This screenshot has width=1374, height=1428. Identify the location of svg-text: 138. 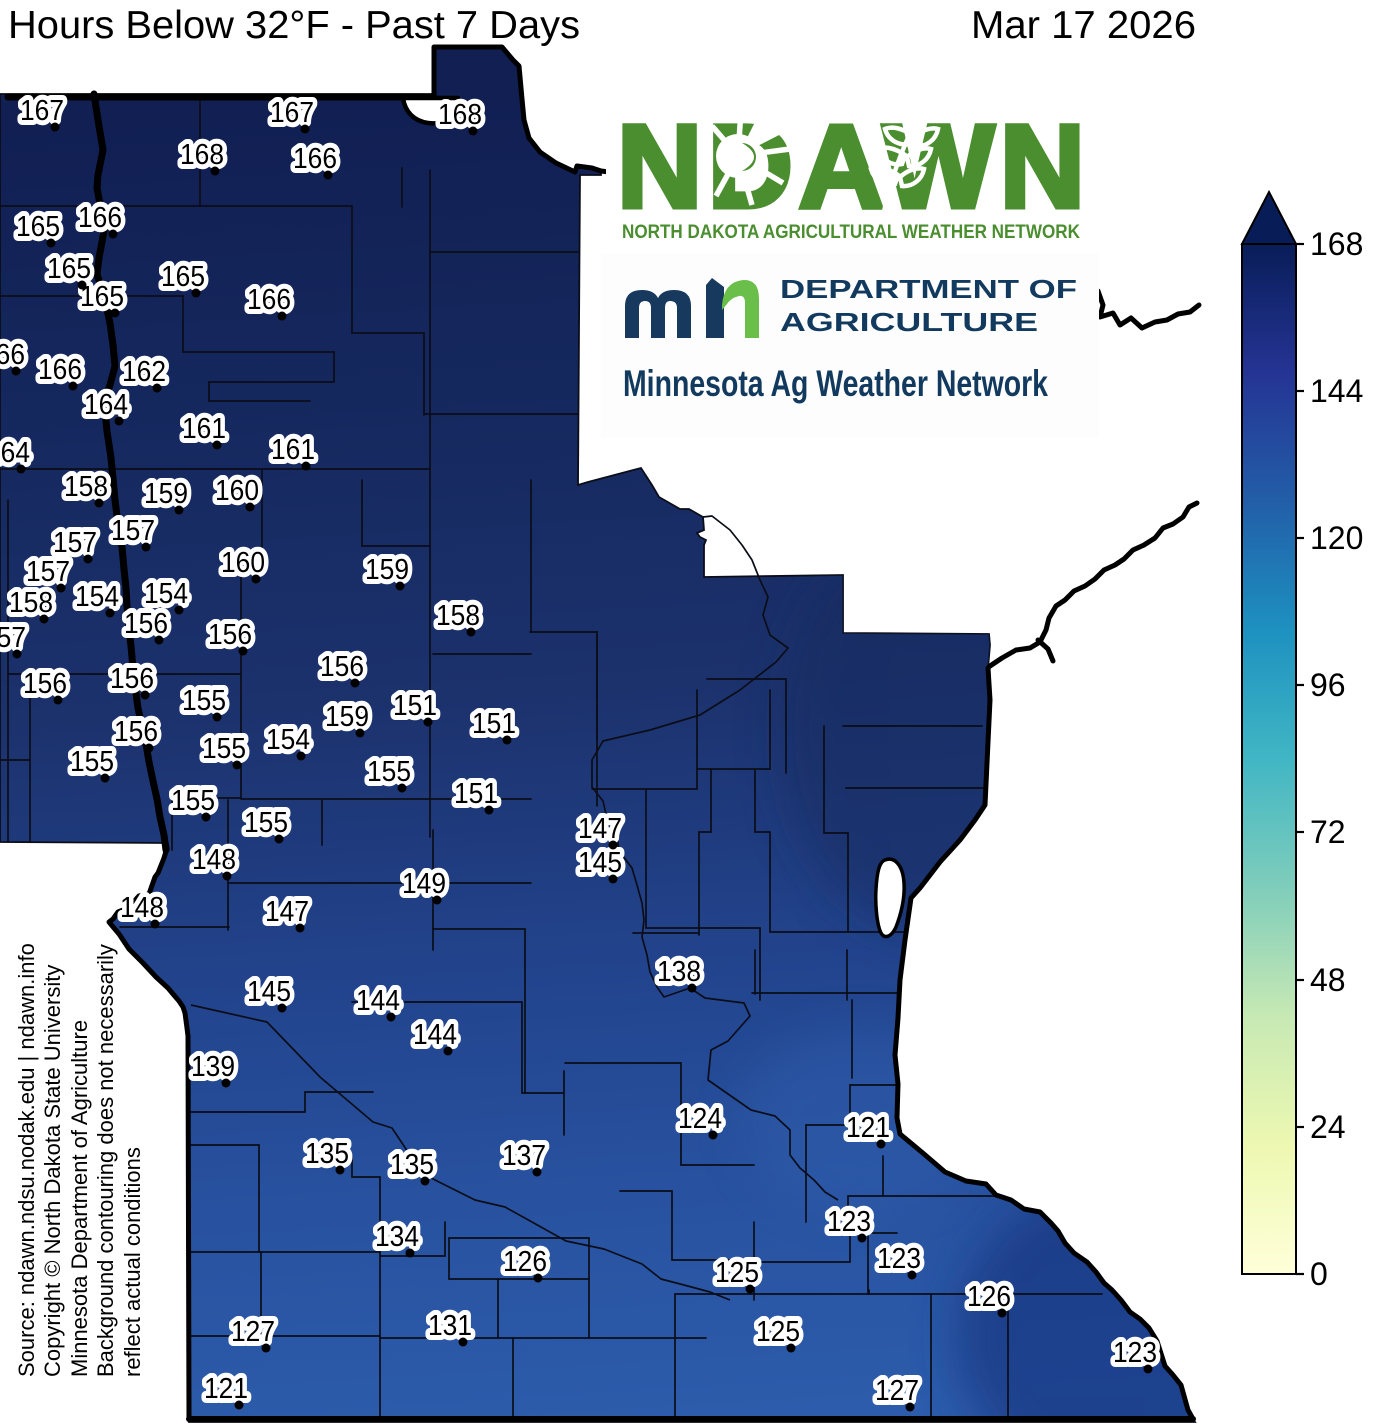
(679, 972).